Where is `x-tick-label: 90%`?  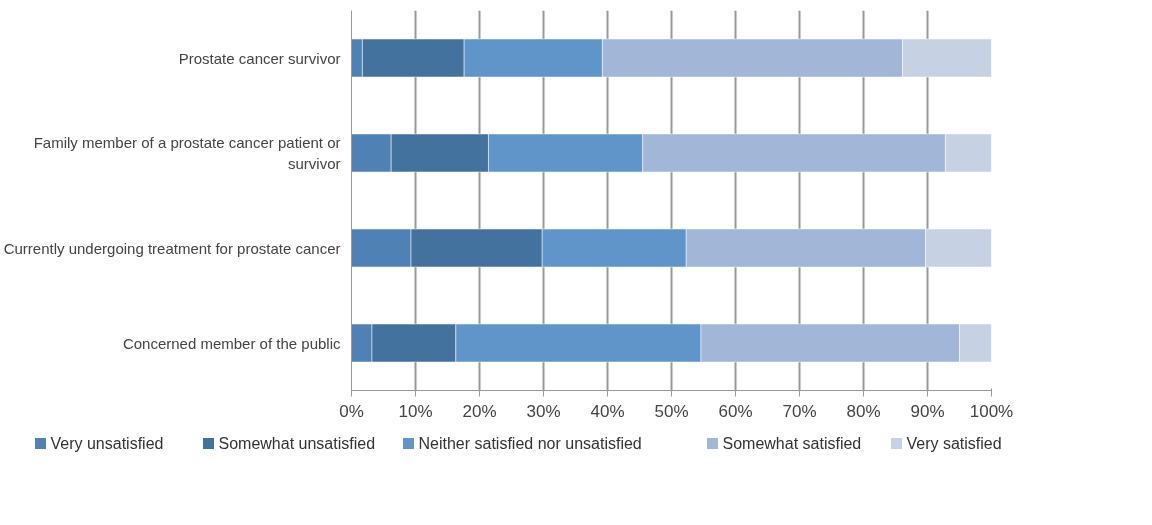
x-tick-label: 90% is located at coordinates (927, 411).